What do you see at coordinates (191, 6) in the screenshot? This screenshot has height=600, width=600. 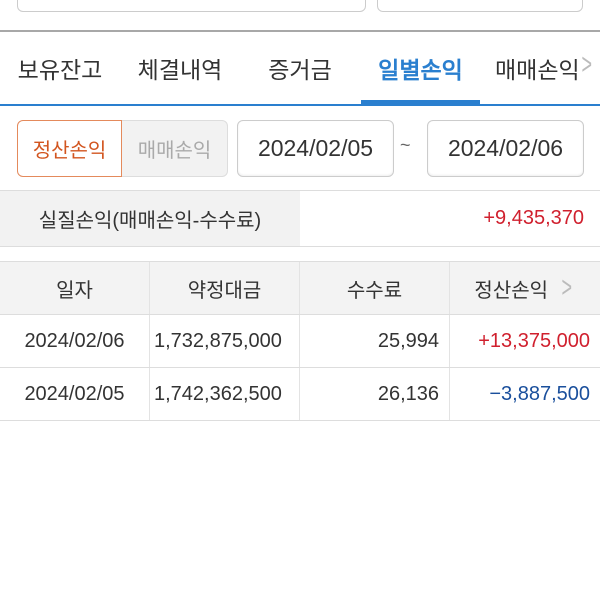 I see `top-field-left` at bounding box center [191, 6].